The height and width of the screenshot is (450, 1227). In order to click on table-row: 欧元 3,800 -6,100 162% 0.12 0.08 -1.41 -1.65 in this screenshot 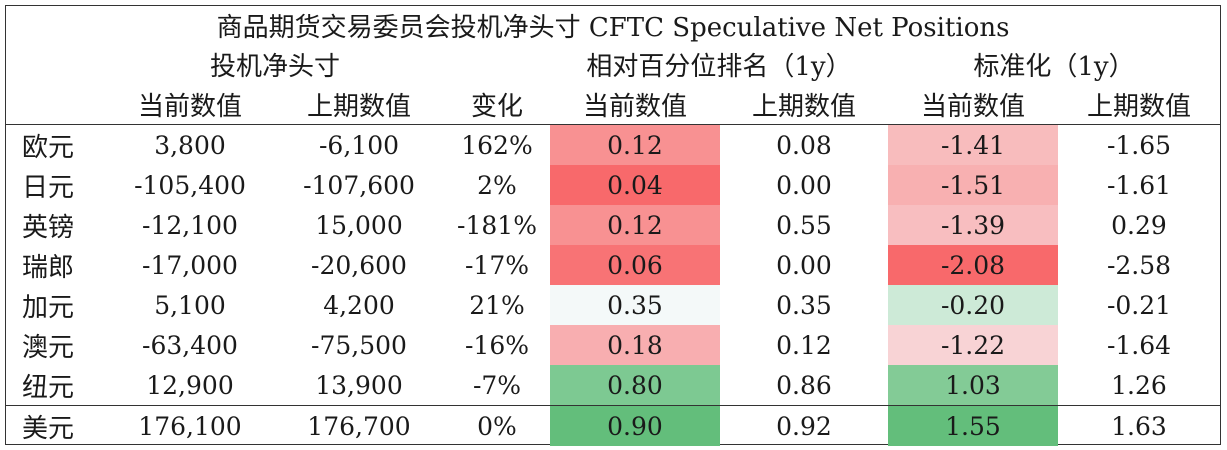, I will do `click(613, 144)`.